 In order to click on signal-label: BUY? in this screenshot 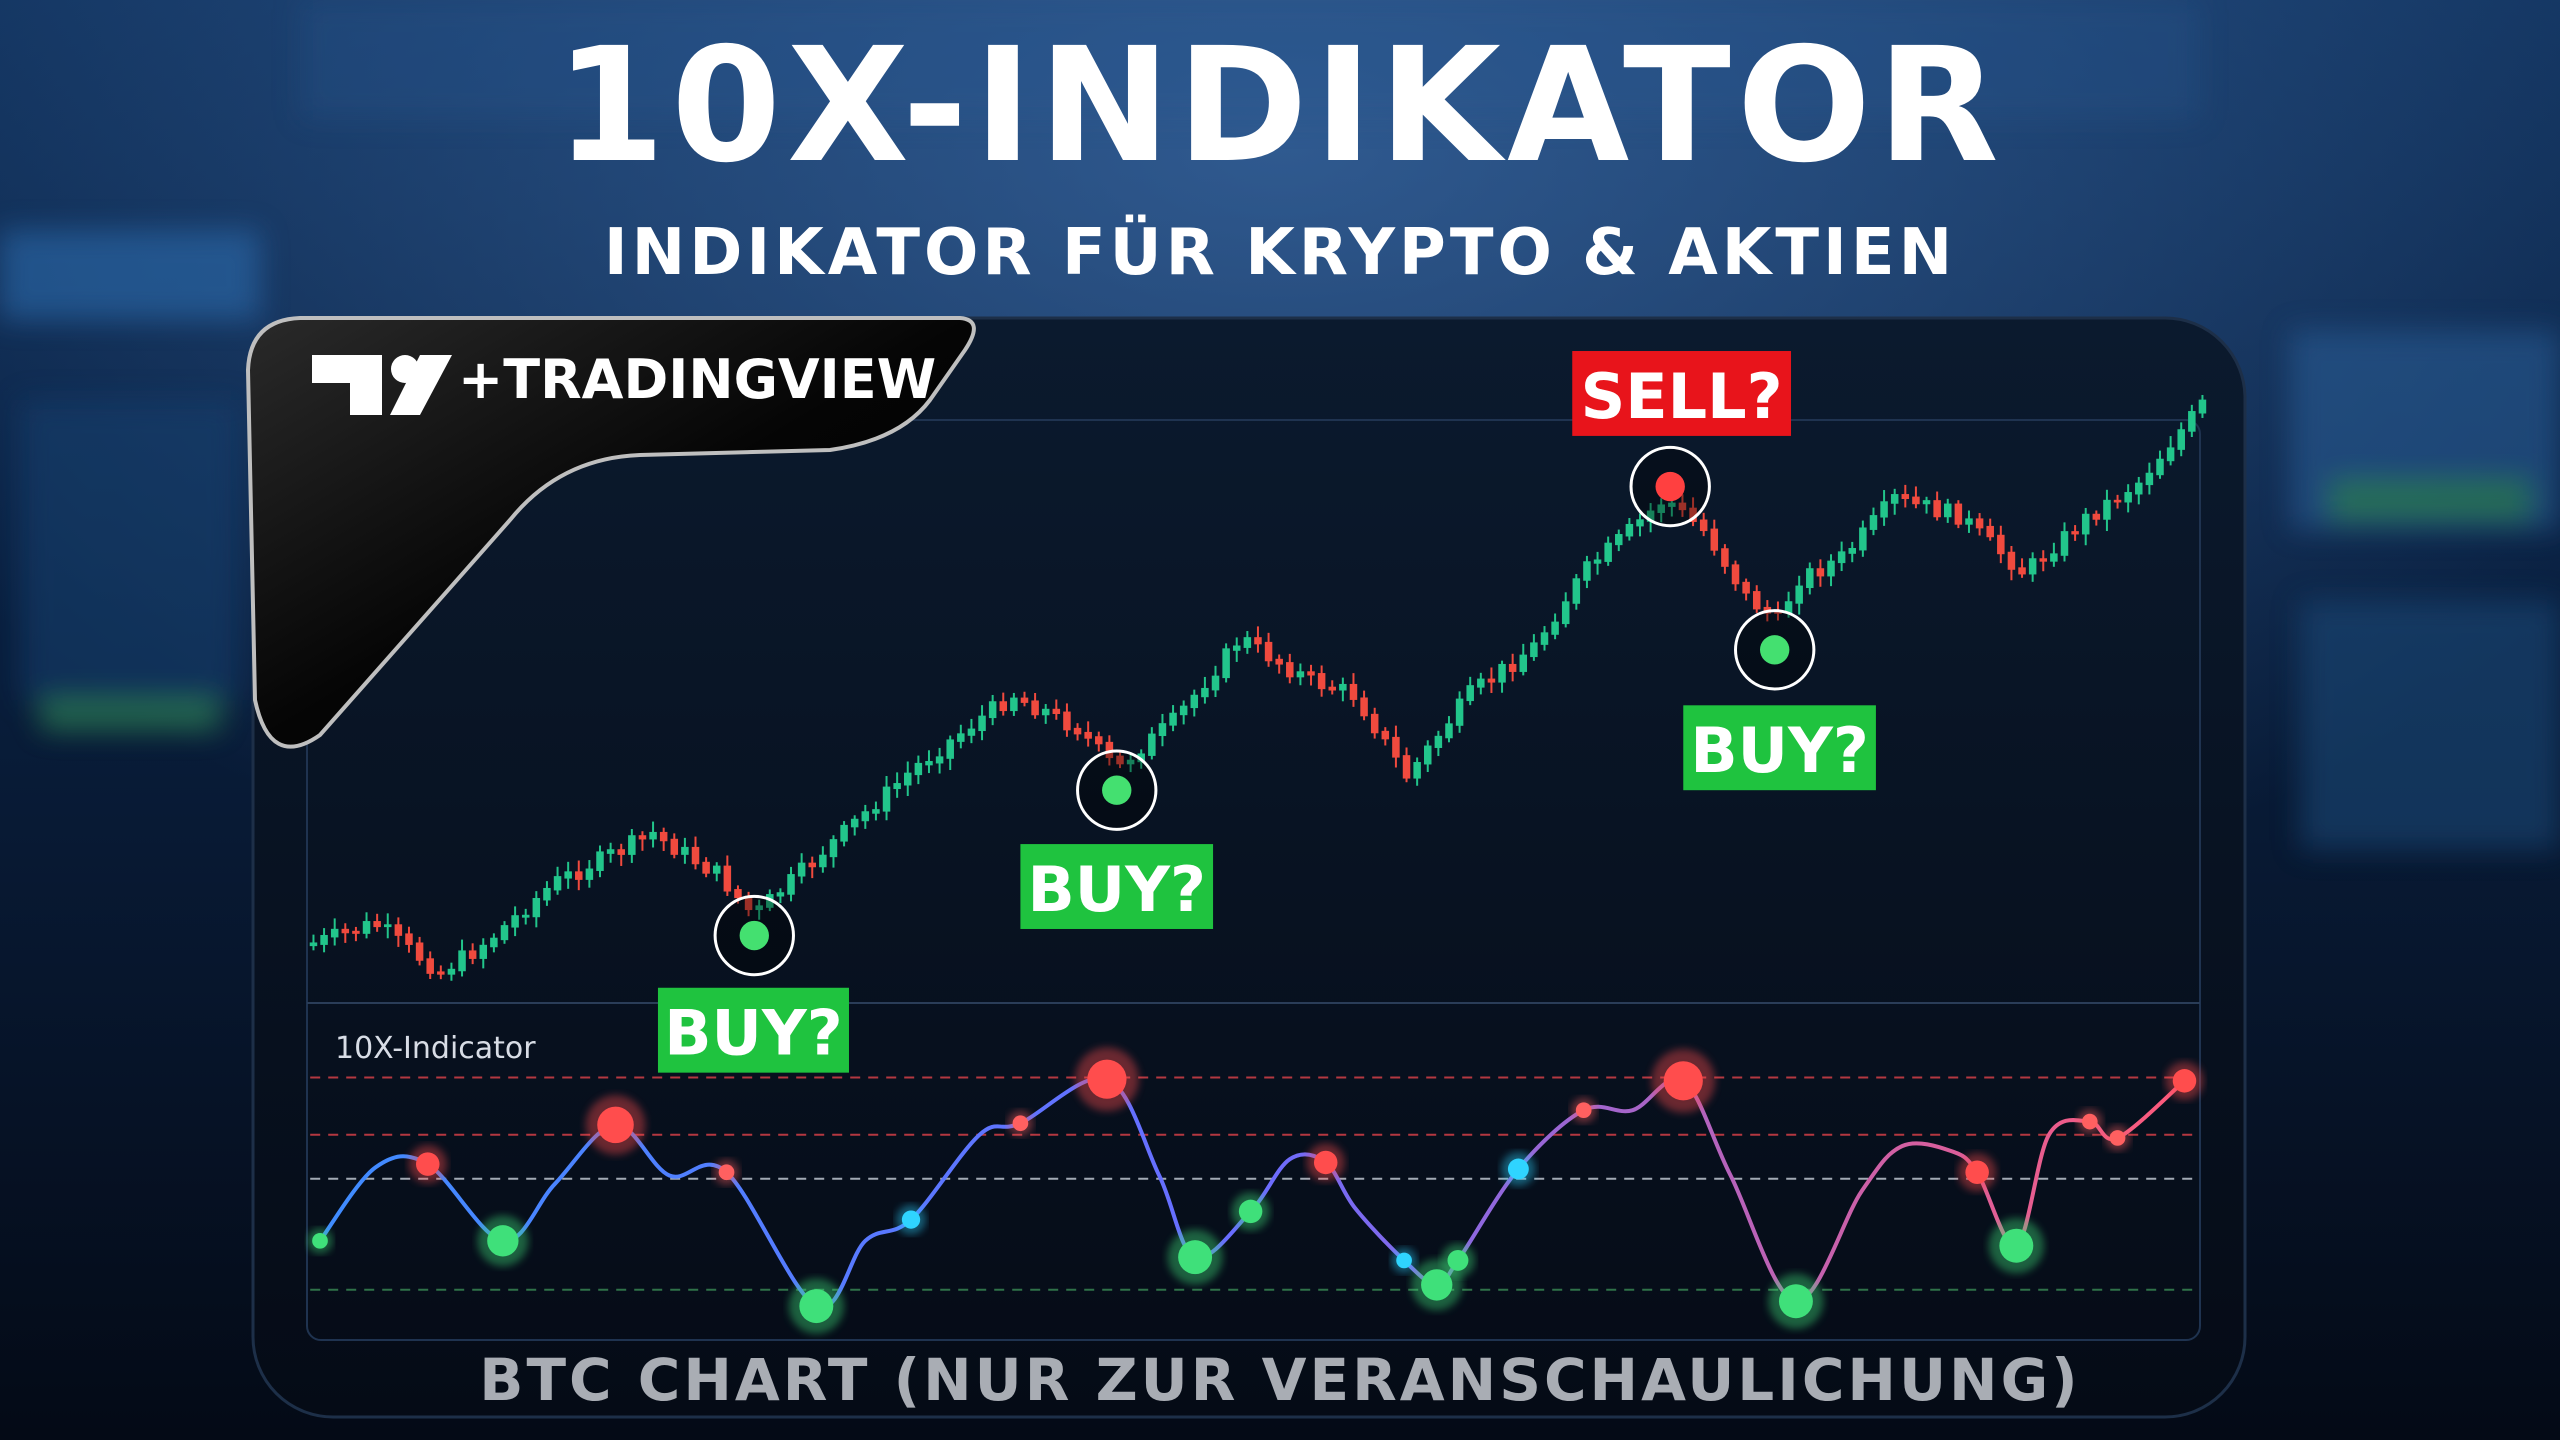, I will do `click(1779, 750)`.